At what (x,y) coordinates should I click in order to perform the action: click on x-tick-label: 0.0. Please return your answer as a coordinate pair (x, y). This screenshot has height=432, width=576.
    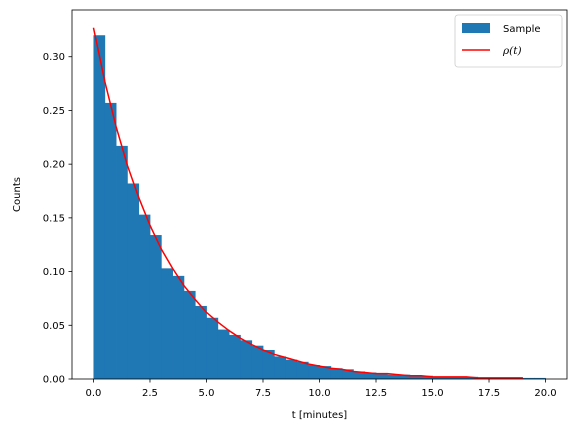
    Looking at the image, I should click on (94, 393).